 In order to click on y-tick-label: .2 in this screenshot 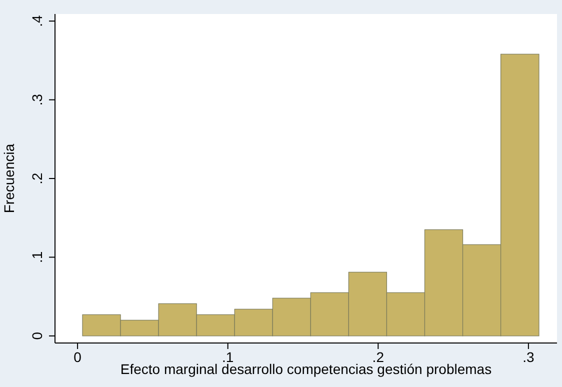, I will do `click(37, 178)`.